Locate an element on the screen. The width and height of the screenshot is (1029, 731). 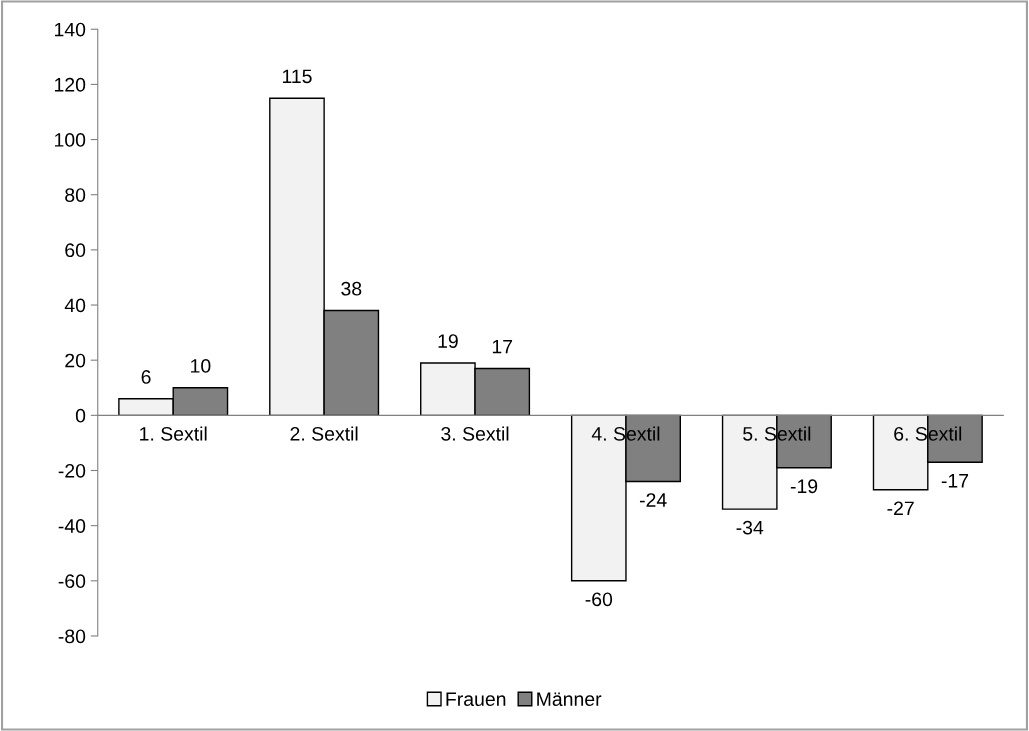
x-tick-label: 1. Sextil is located at coordinates (173, 433).